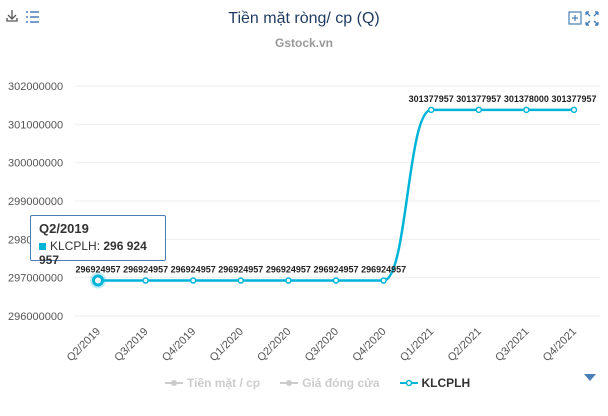 Image resolution: width=608 pixels, height=416 pixels. What do you see at coordinates (465, 345) in the screenshot?
I see `x-tick-label: Q2/2021` at bounding box center [465, 345].